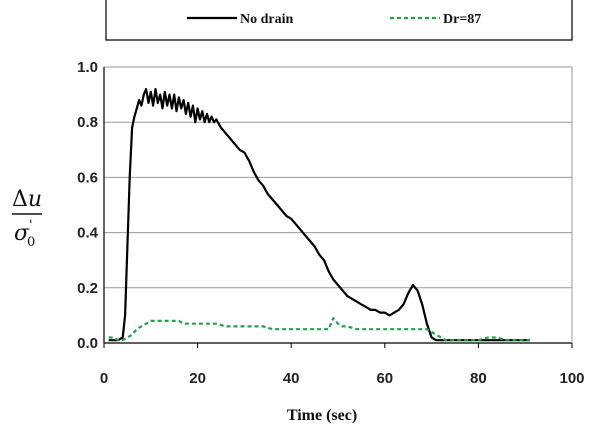 This screenshot has width=597, height=430. Describe the element at coordinates (267, 19) in the screenshot. I see `legend-label-no-drain: No drain` at that location.